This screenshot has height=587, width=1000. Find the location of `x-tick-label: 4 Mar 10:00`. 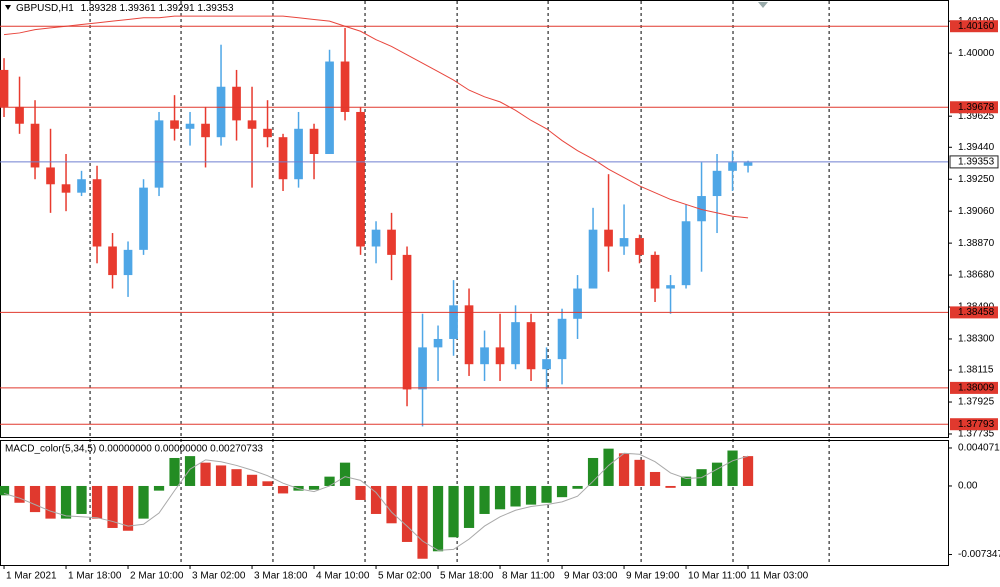

x-tick-label: 4 Mar 10:00 is located at coordinates (343, 576).